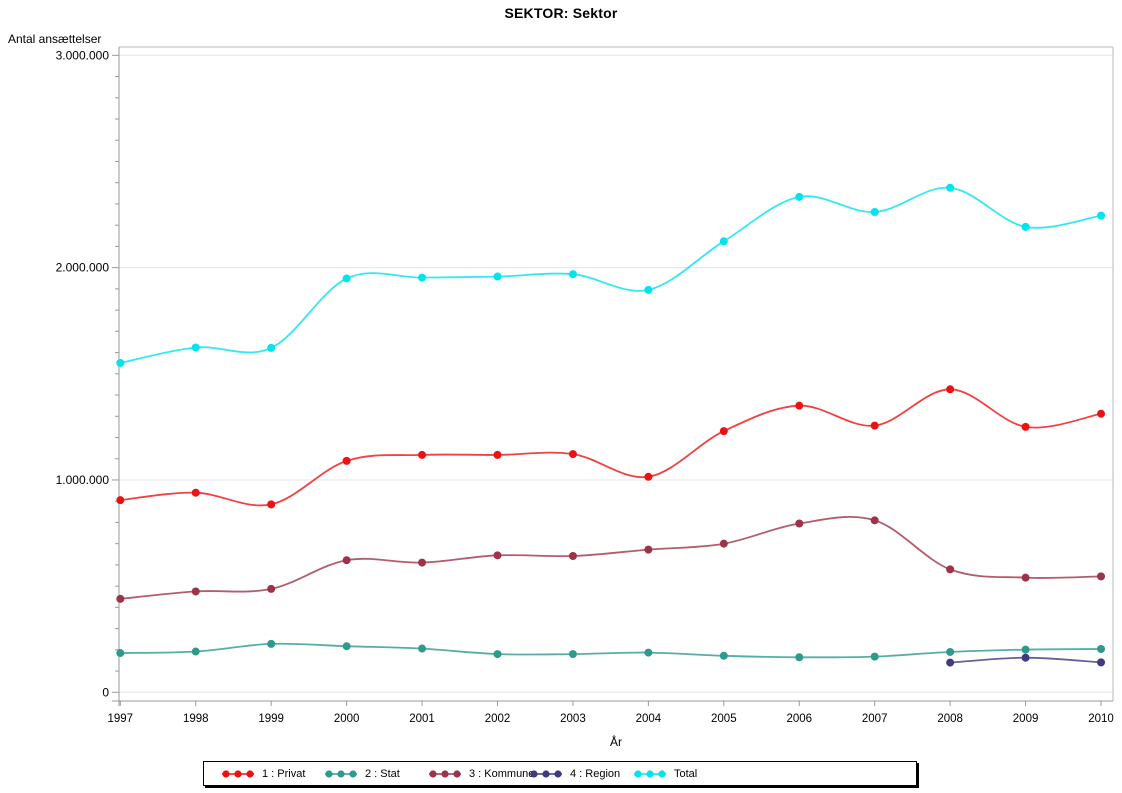  I want to click on y-tick-label: 2.000.000, so click(83, 268).